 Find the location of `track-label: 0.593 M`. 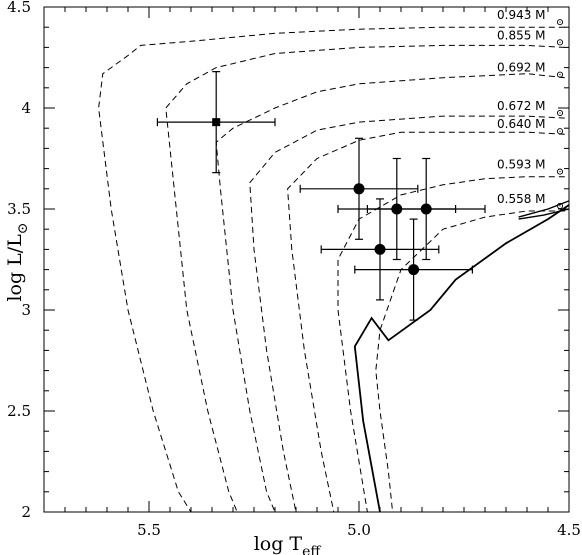

track-label: 0.593 M is located at coordinates (521, 165).